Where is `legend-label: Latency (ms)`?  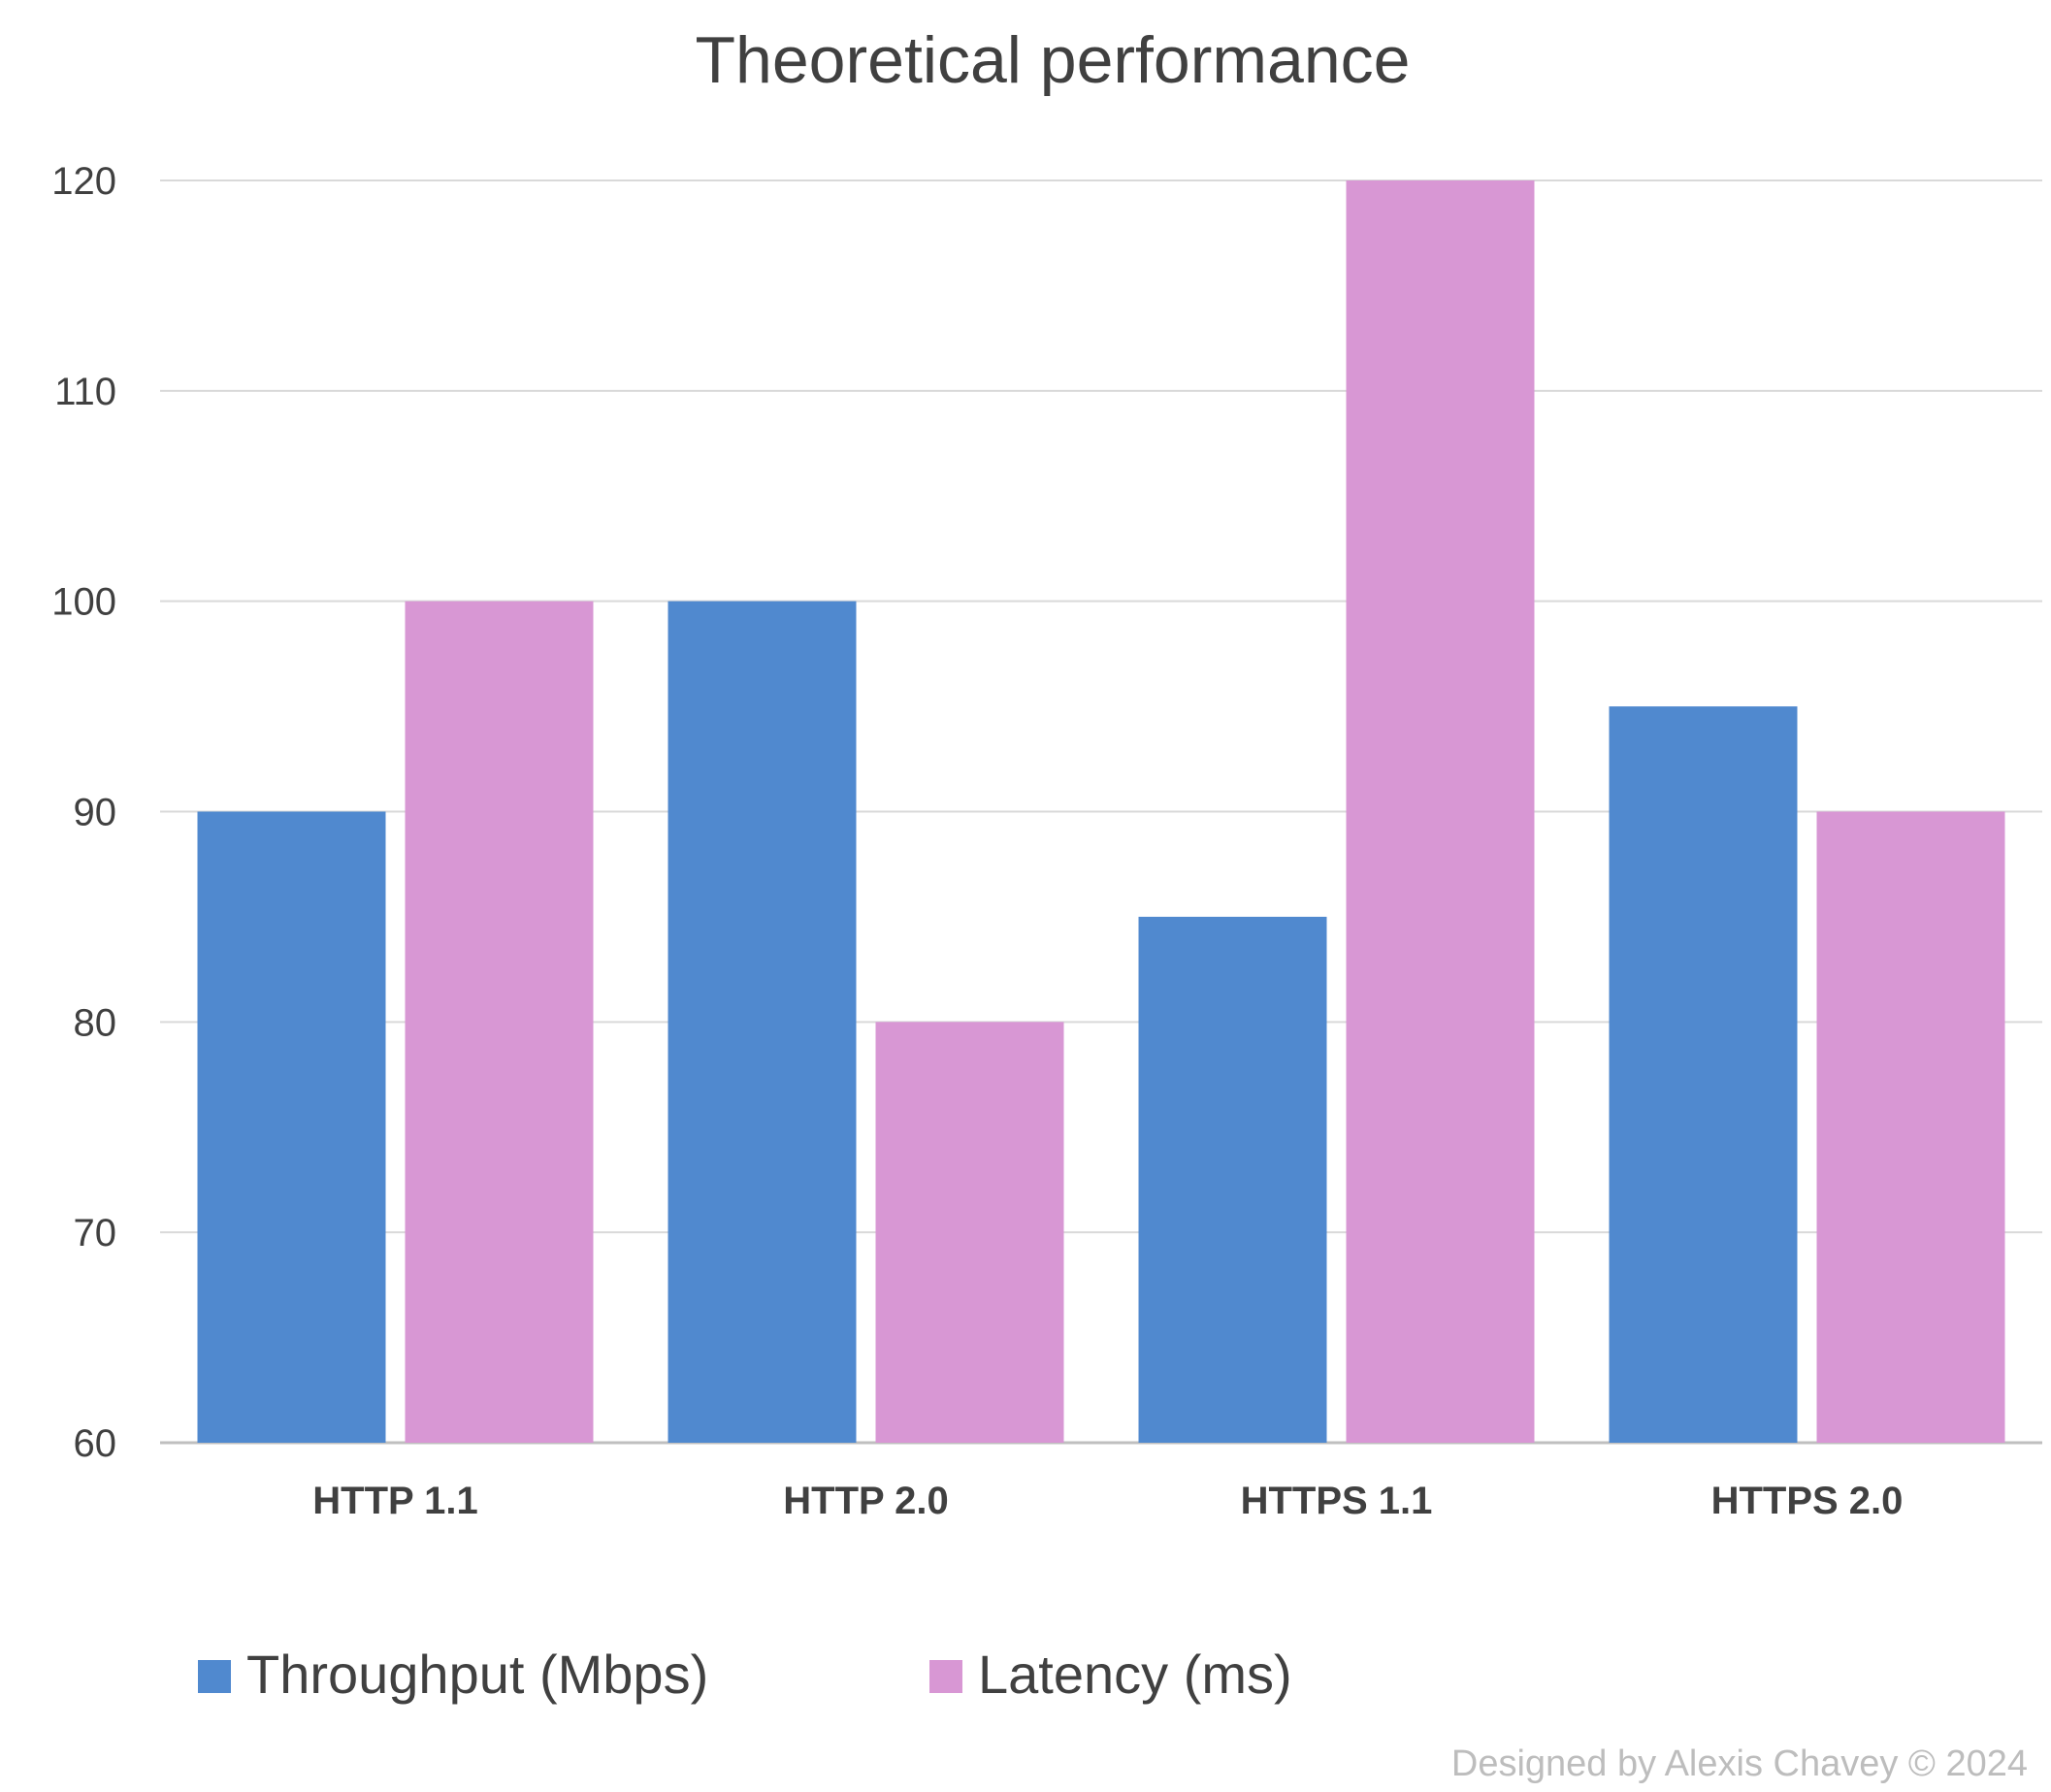
legend-label: Latency (ms) is located at coordinates (1135, 1674).